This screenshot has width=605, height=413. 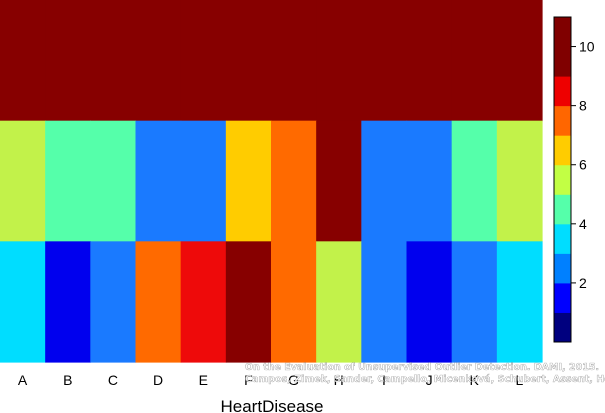 I want to click on heatmap-cell-b-row1, so click(x=68, y=61).